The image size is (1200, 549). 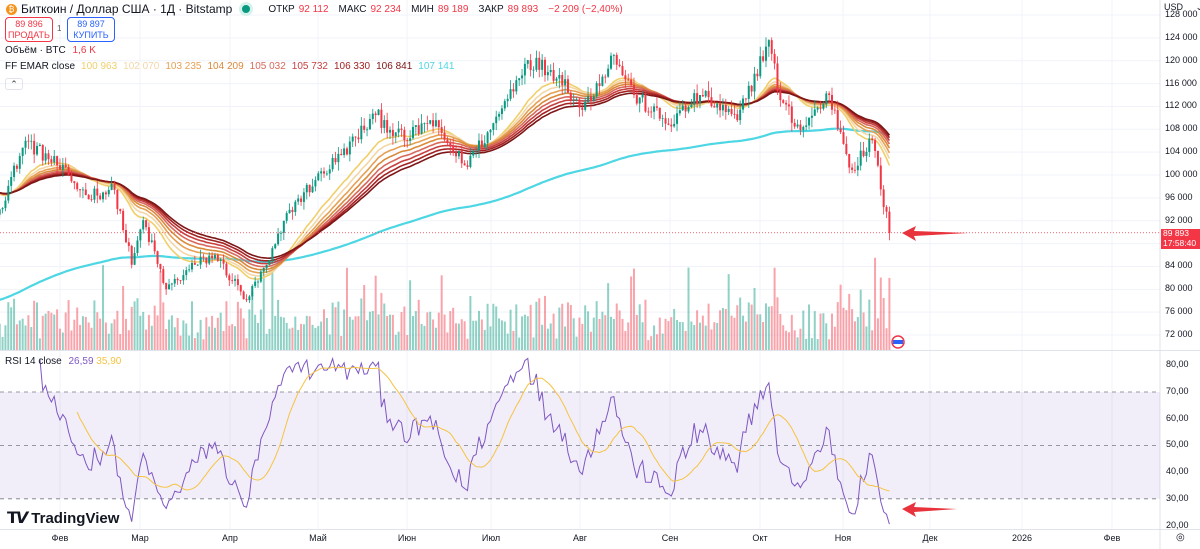 I want to click on time-tick: 2026, so click(x=1022, y=538).